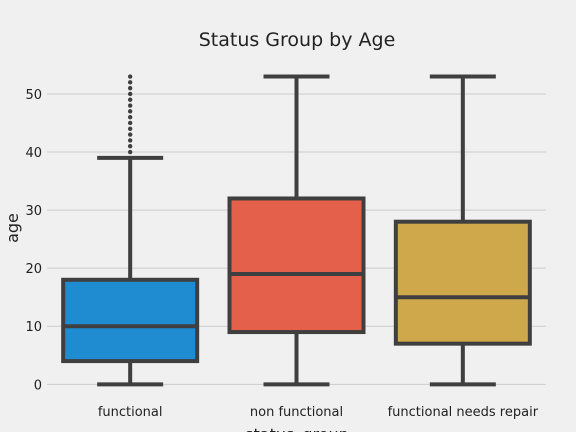  What do you see at coordinates (33, 211) in the screenshot?
I see `y-tick-label: 30` at bounding box center [33, 211].